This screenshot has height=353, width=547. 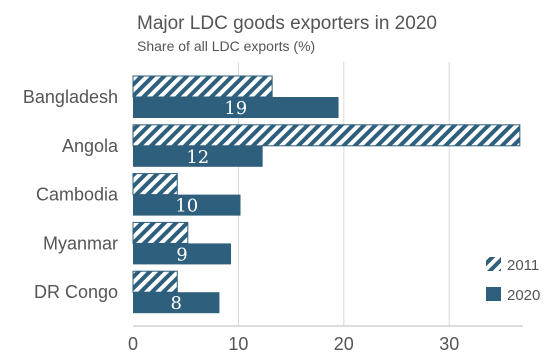 I want to click on data-labels: 19 12 10 9 8, so click(x=208, y=206).